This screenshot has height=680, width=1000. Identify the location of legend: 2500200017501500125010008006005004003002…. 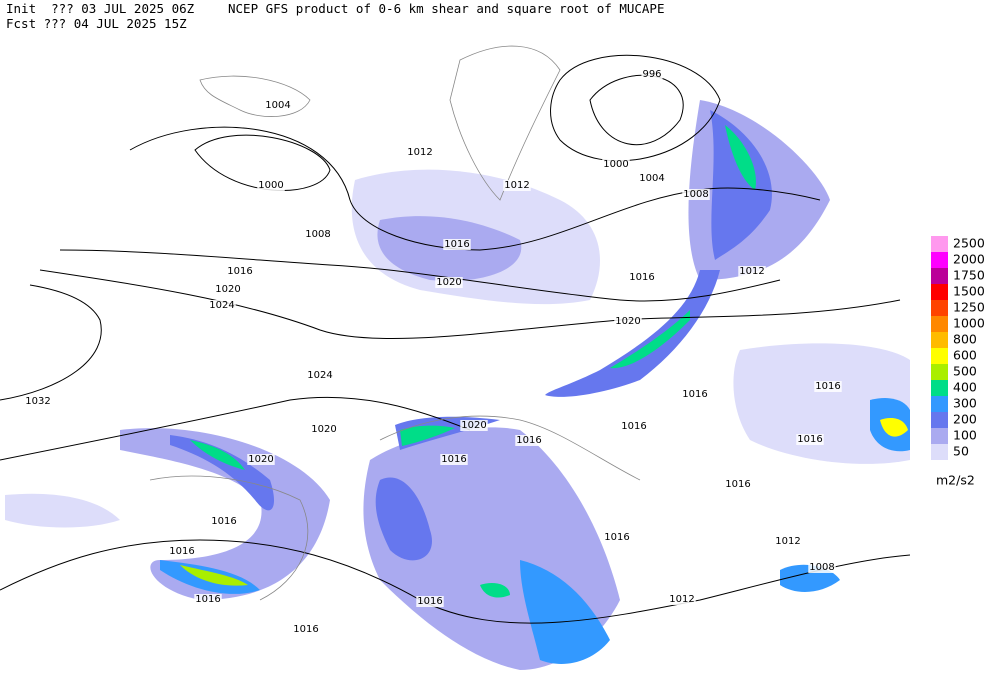
(958, 348).